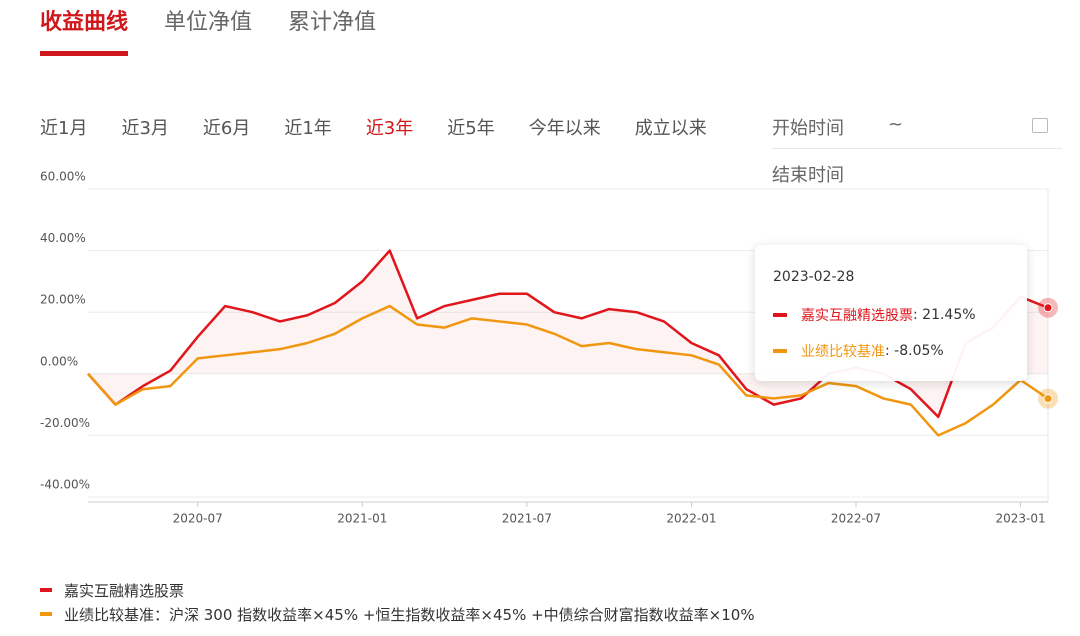 The image size is (1080, 636). Describe the element at coordinates (917, 131) in the screenshot. I see `start-row: 开始时间 ~` at that location.